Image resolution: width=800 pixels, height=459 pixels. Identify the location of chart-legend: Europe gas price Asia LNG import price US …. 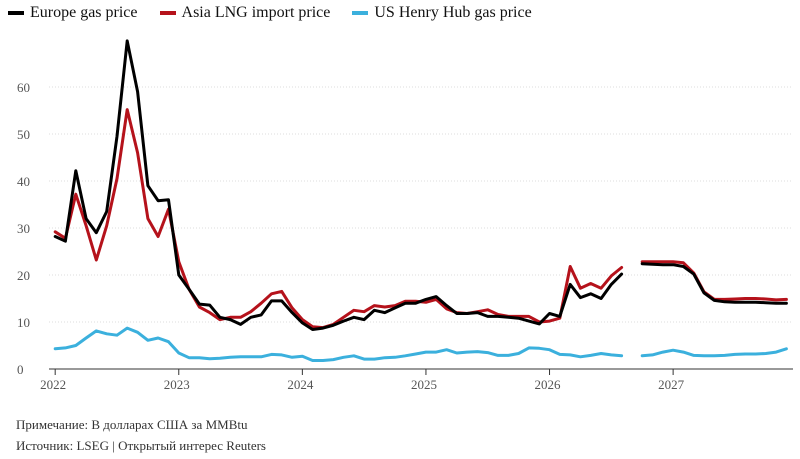
(270, 13).